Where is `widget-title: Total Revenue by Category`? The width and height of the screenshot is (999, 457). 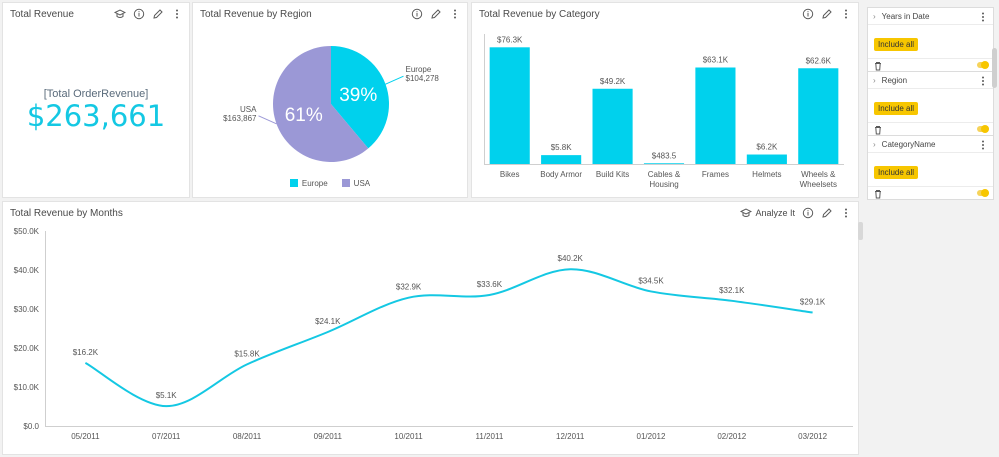
widget-title: Total Revenue by Category is located at coordinates (539, 14).